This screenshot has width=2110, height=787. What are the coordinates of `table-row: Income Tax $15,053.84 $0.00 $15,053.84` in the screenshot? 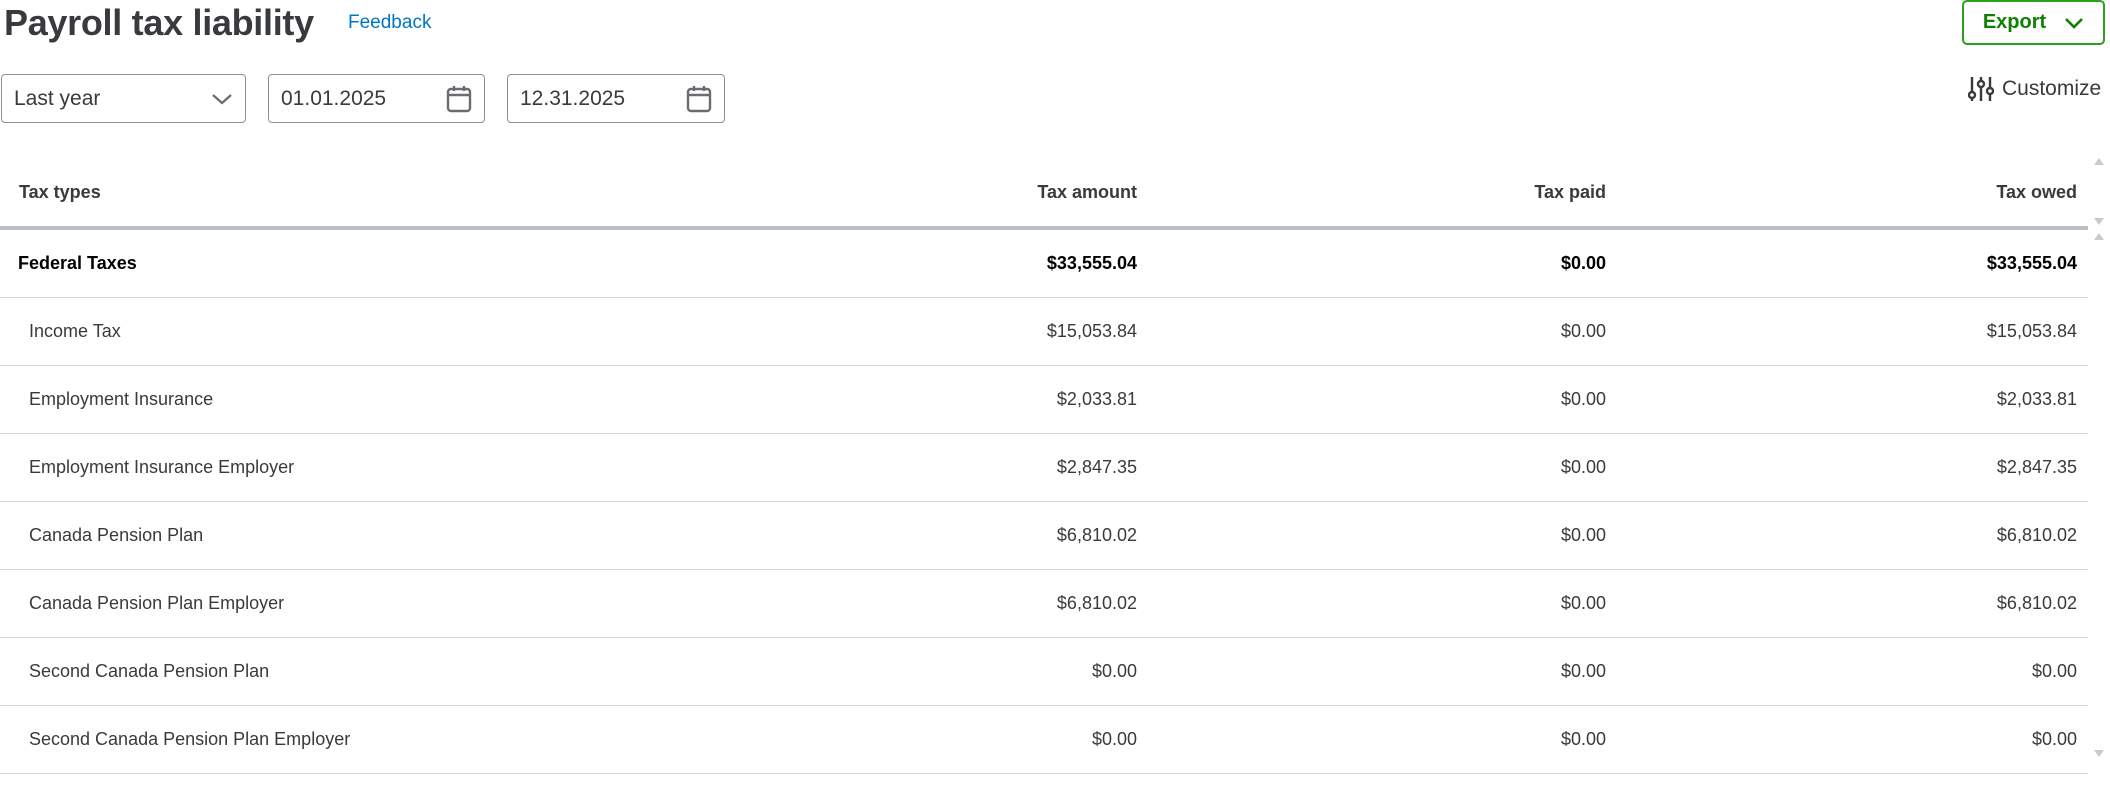 It's located at (1044, 331).